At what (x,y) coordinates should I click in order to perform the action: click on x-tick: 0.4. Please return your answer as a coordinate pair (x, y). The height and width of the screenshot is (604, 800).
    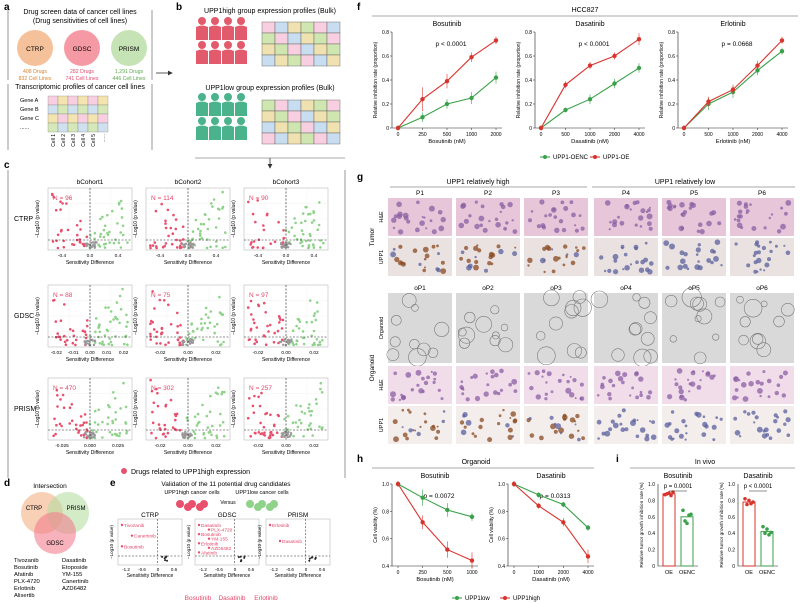
    Looking at the image, I should click on (216, 256).